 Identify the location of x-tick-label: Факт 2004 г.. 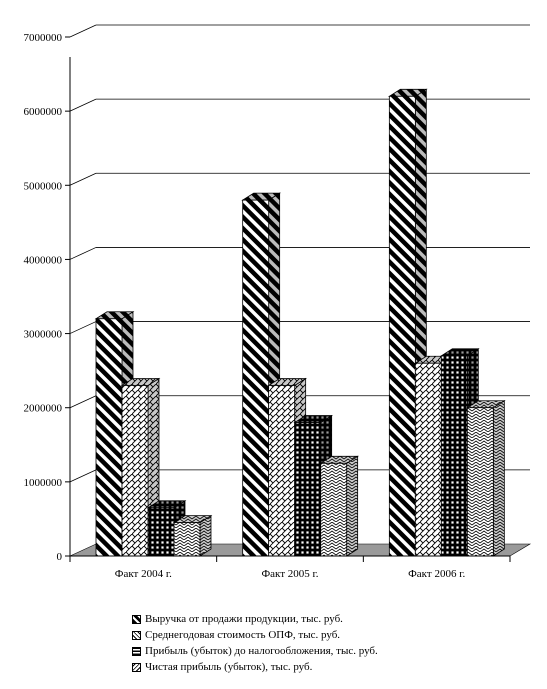
(143, 574).